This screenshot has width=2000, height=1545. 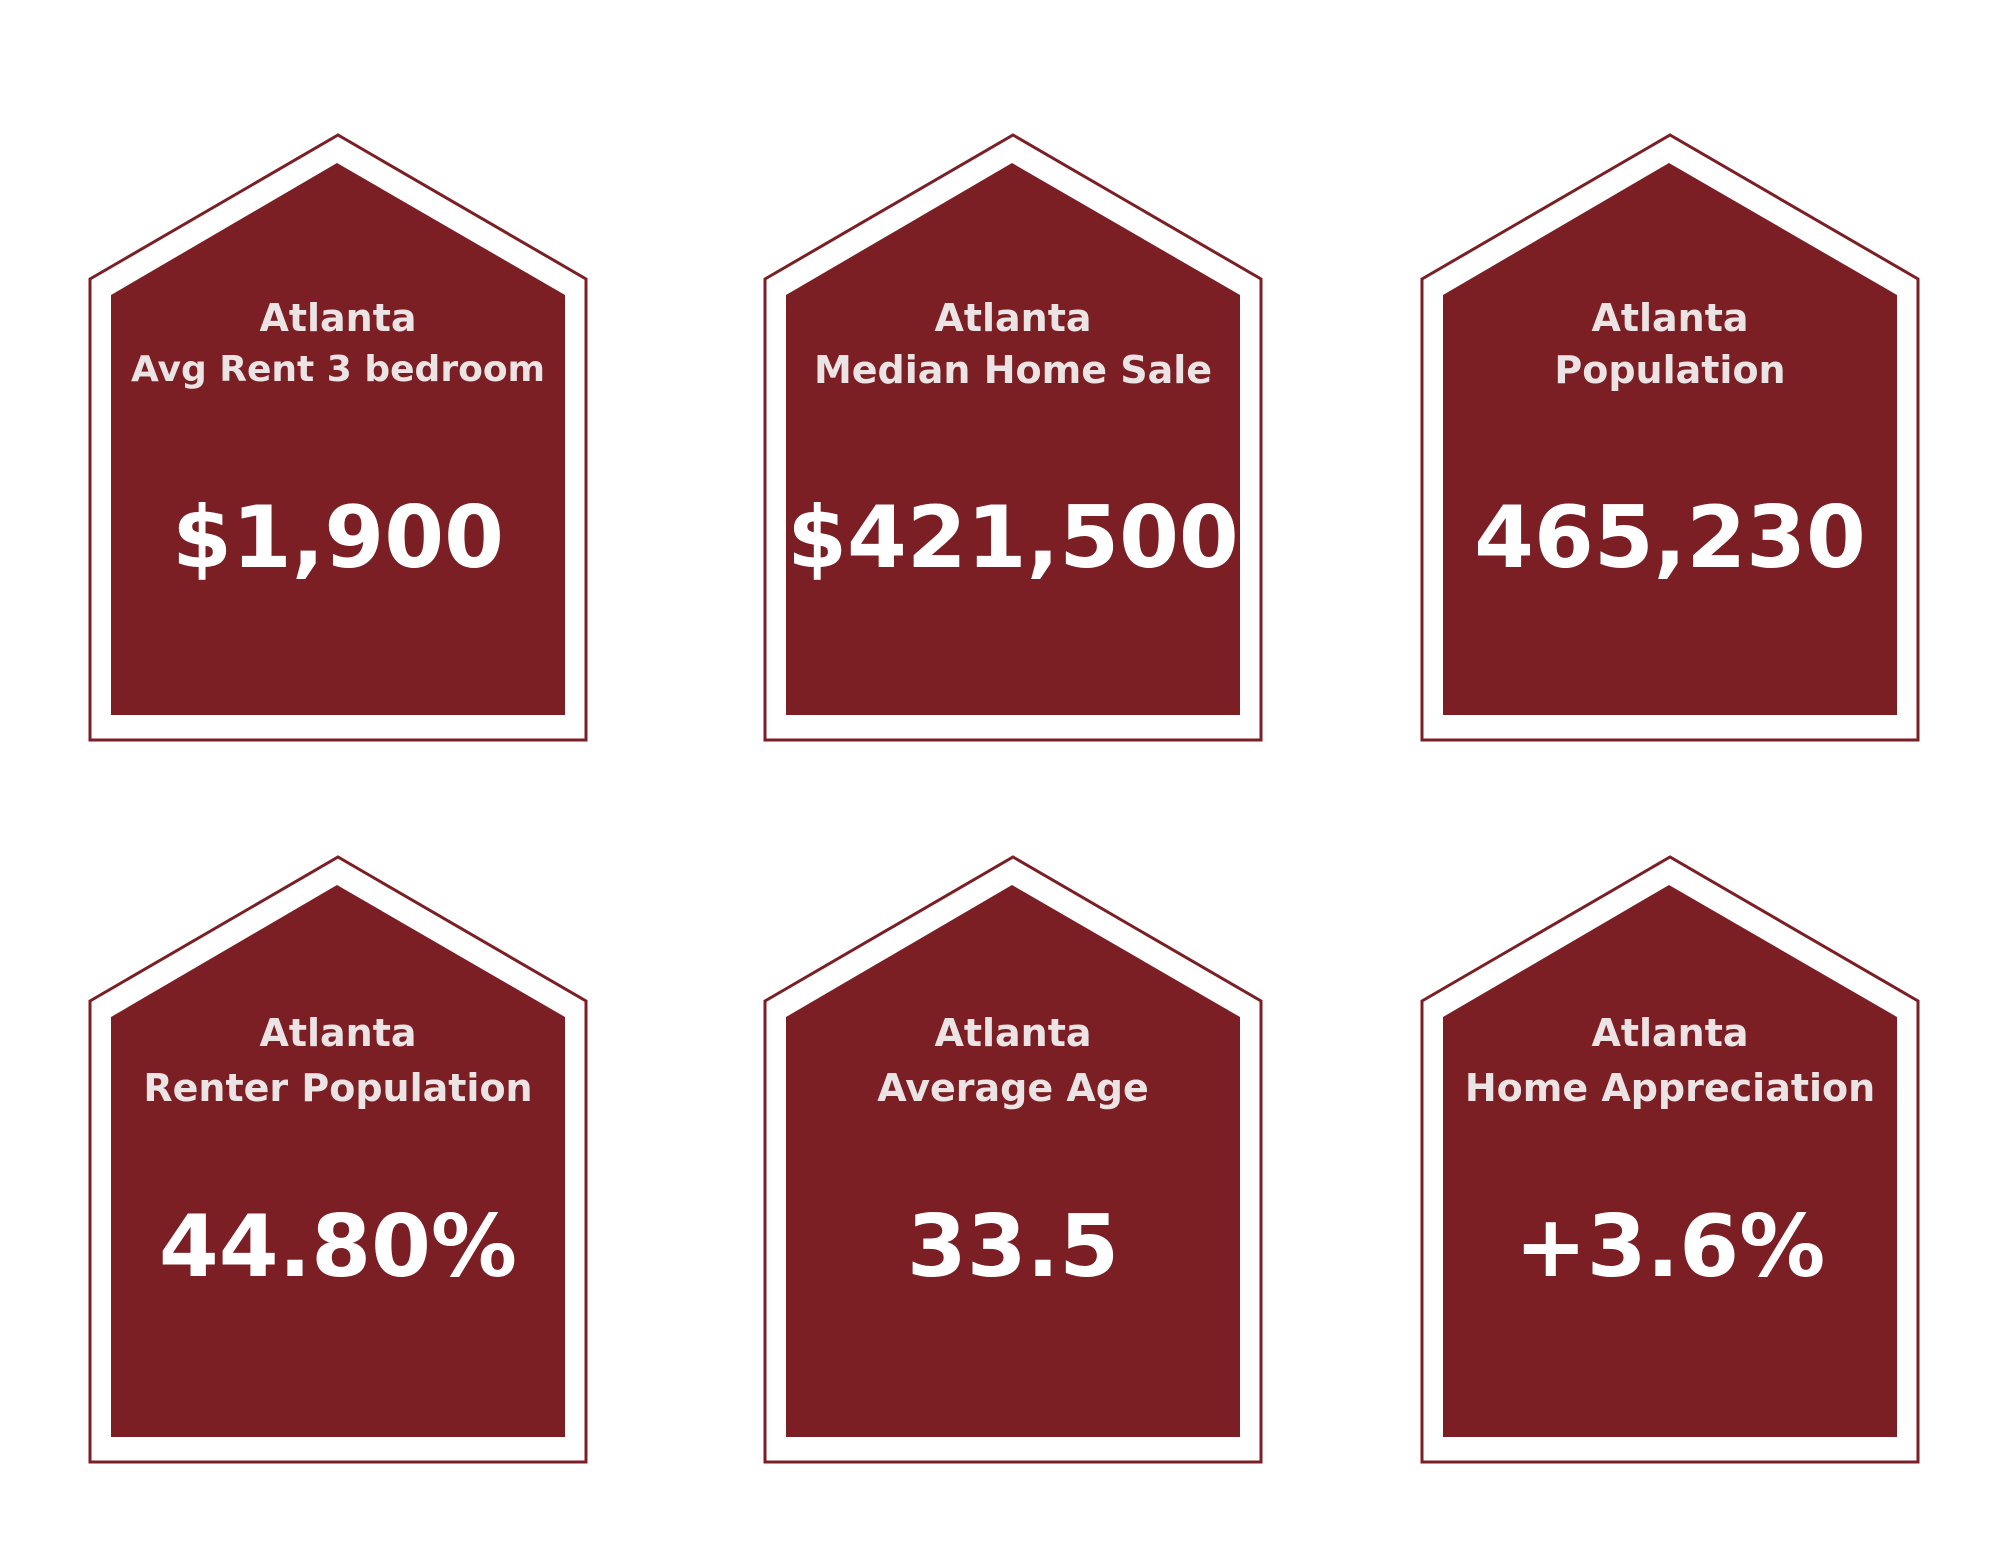 I want to click on card-value: $421,500, so click(x=1013, y=538).